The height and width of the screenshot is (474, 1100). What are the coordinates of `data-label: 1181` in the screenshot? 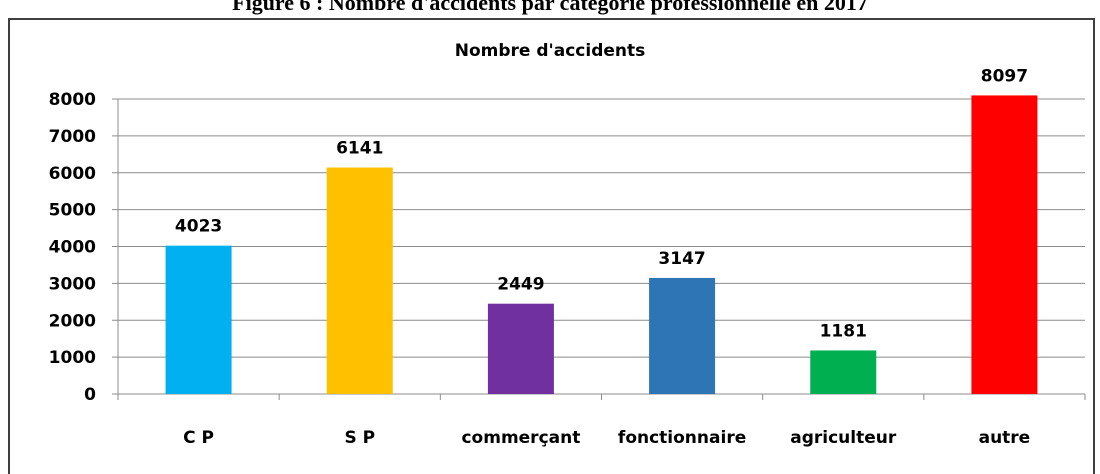 It's located at (843, 331).